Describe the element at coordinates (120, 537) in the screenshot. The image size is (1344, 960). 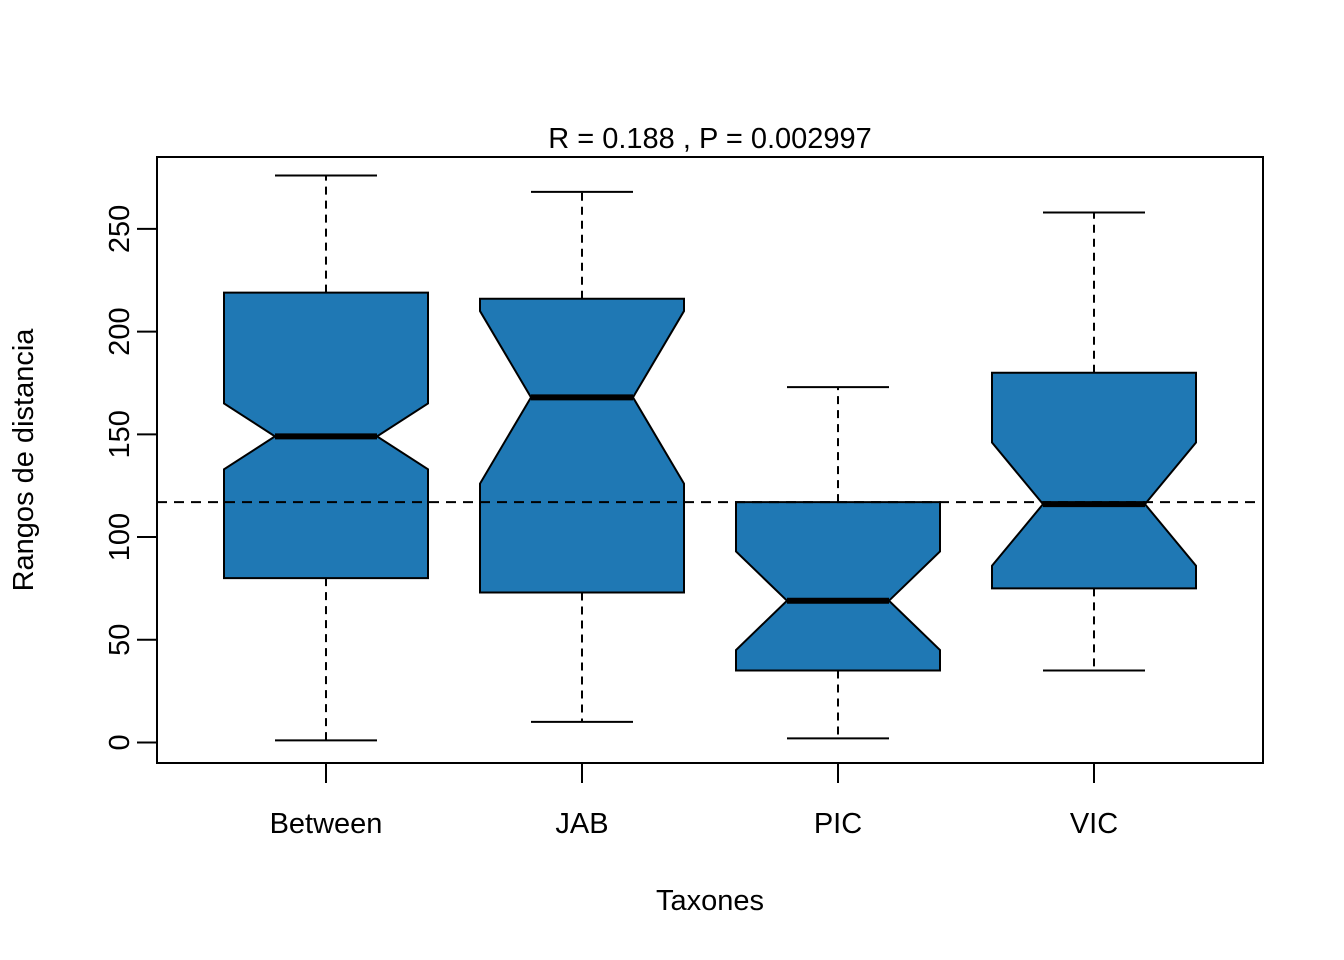
I see `y-tick-label: 100` at that location.